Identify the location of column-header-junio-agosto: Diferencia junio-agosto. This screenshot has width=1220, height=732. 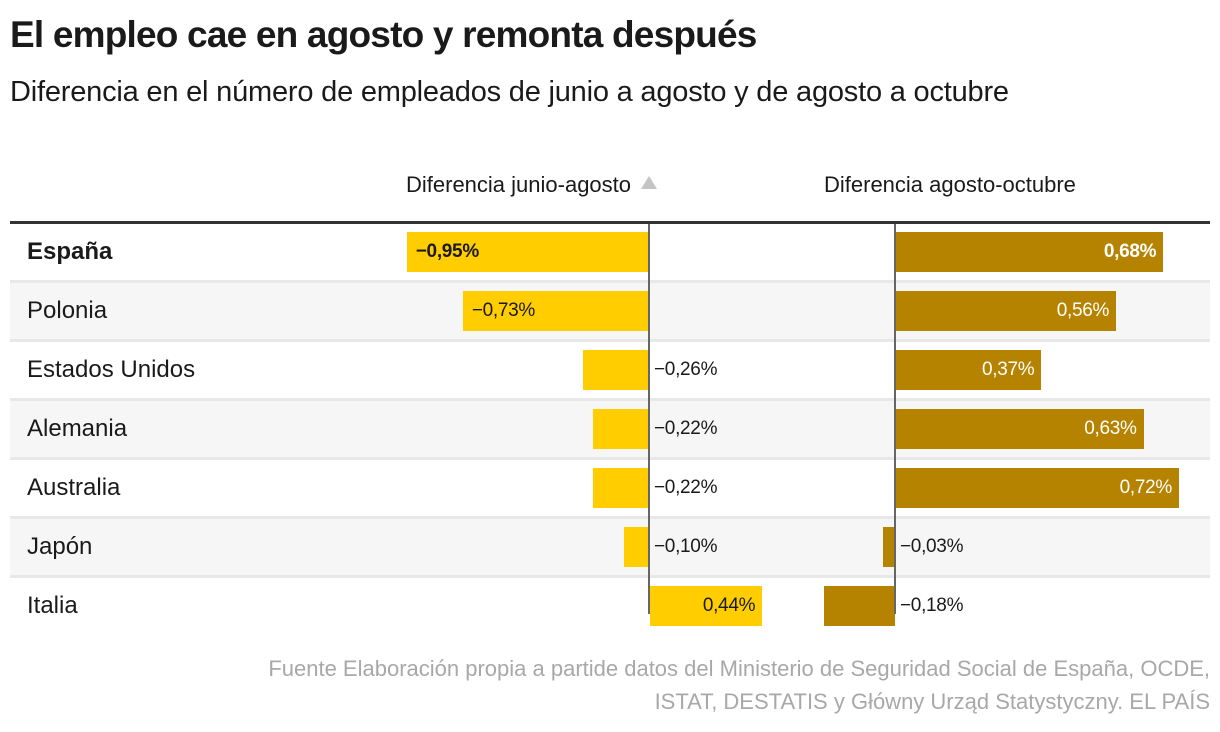
(532, 185).